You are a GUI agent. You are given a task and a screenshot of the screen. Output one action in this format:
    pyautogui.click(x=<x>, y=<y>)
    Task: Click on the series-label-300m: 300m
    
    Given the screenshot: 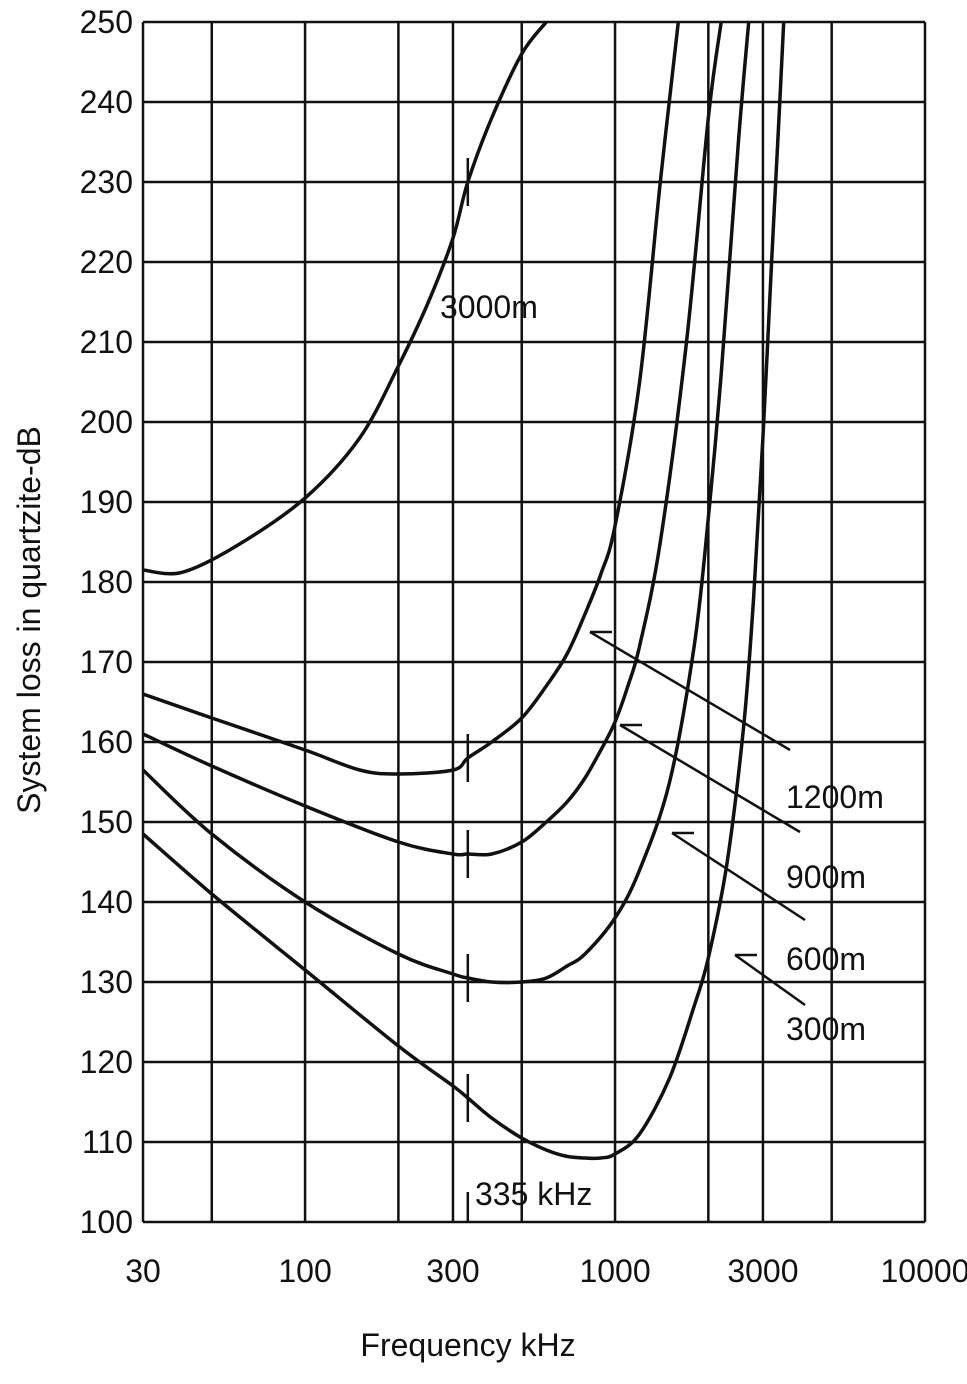 What is the action you would take?
    pyautogui.click(x=826, y=1029)
    